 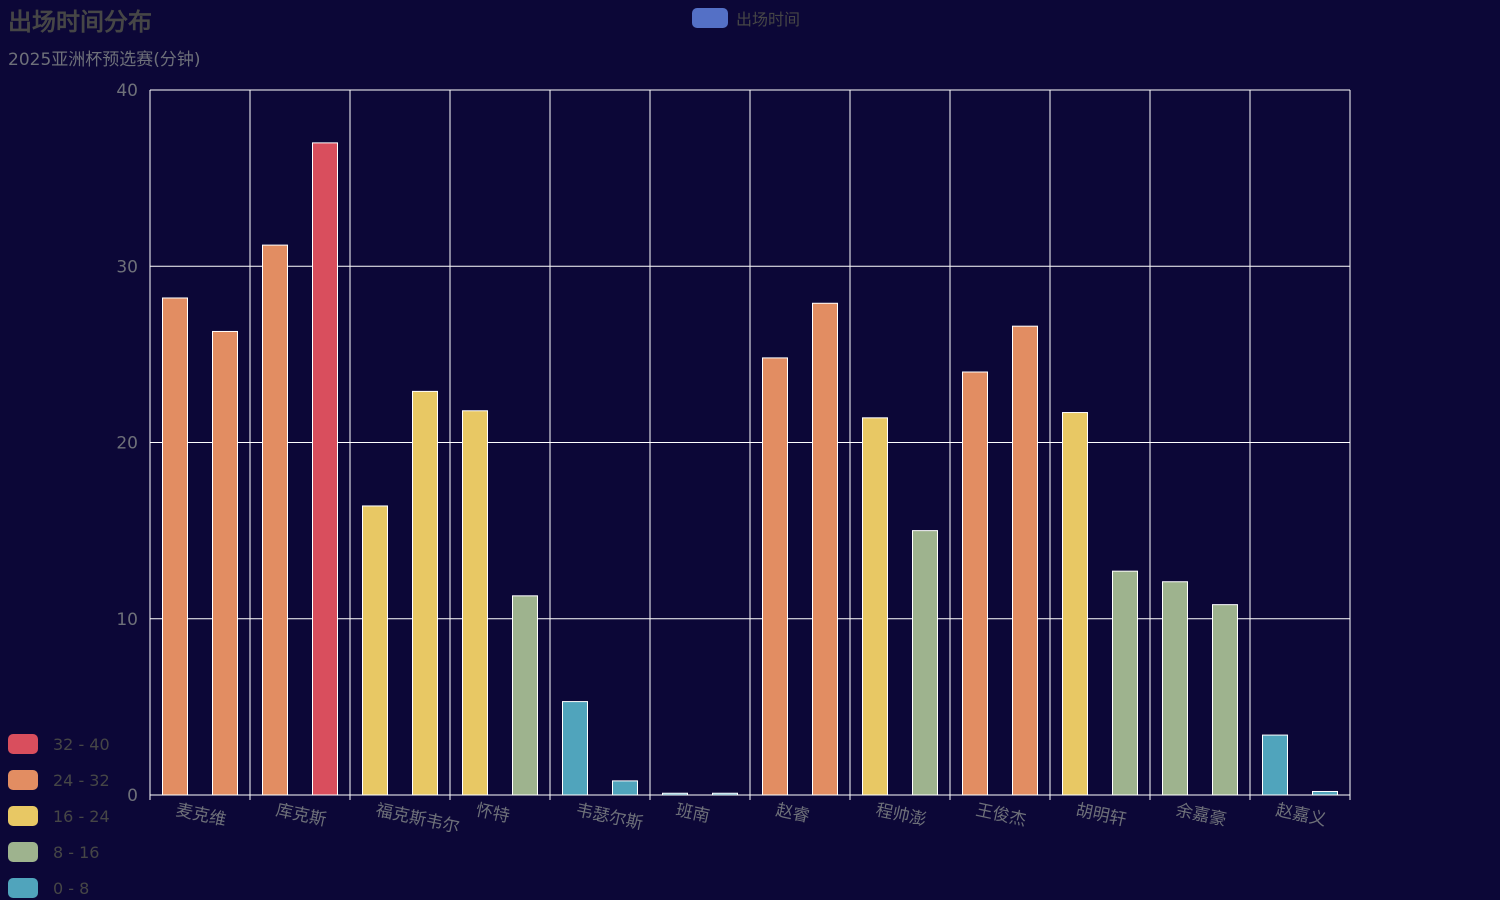 What do you see at coordinates (710, 18) in the screenshot?
I see `legend-swatch` at bounding box center [710, 18].